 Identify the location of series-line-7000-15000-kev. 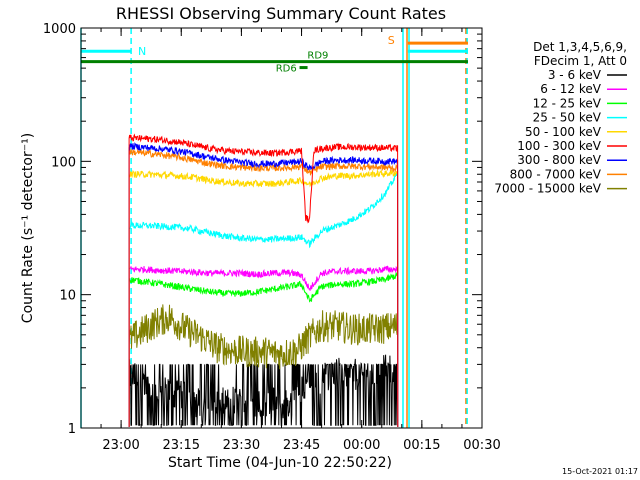
(263, 365).